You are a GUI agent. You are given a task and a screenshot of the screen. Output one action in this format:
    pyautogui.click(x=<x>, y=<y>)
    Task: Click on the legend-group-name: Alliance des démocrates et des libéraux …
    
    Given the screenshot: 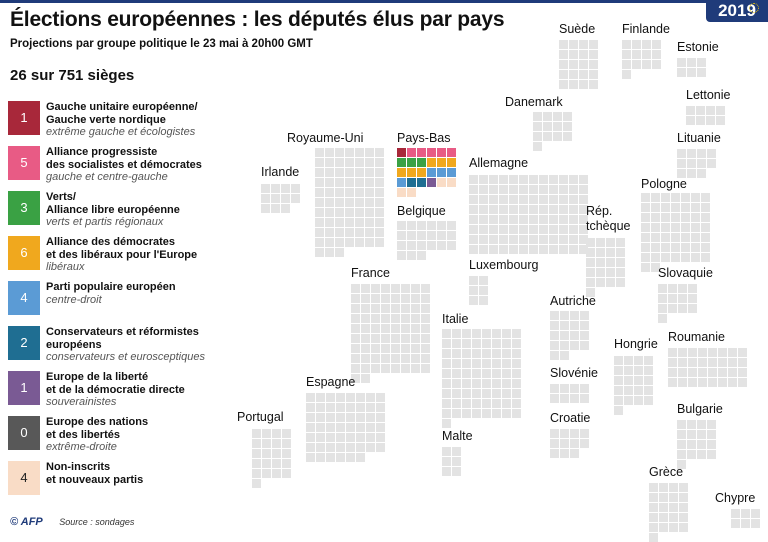 What is the action you would take?
    pyautogui.click(x=131, y=255)
    